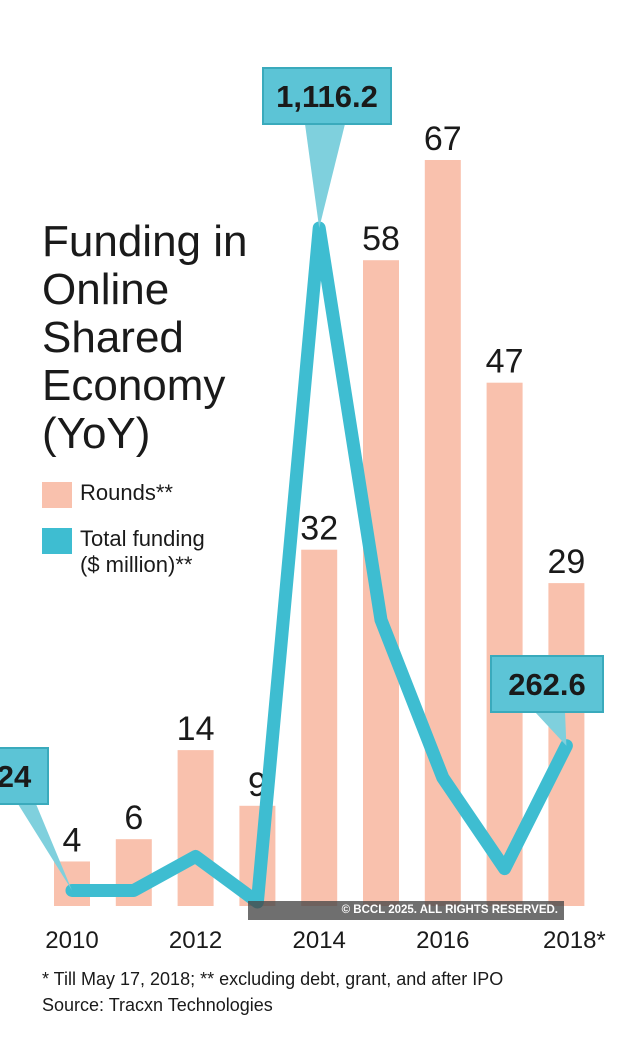  Describe the element at coordinates (566, 562) in the screenshot. I see `bar-label-2018*: 29` at that location.